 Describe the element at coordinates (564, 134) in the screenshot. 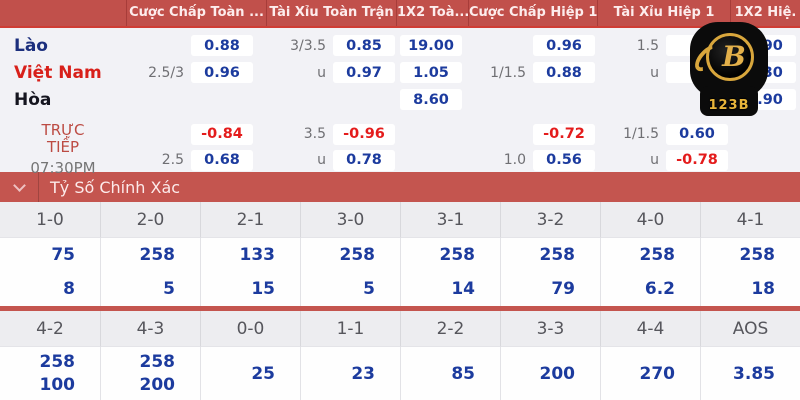

I see `odds-button-live-handicap-h1: -0.72` at that location.